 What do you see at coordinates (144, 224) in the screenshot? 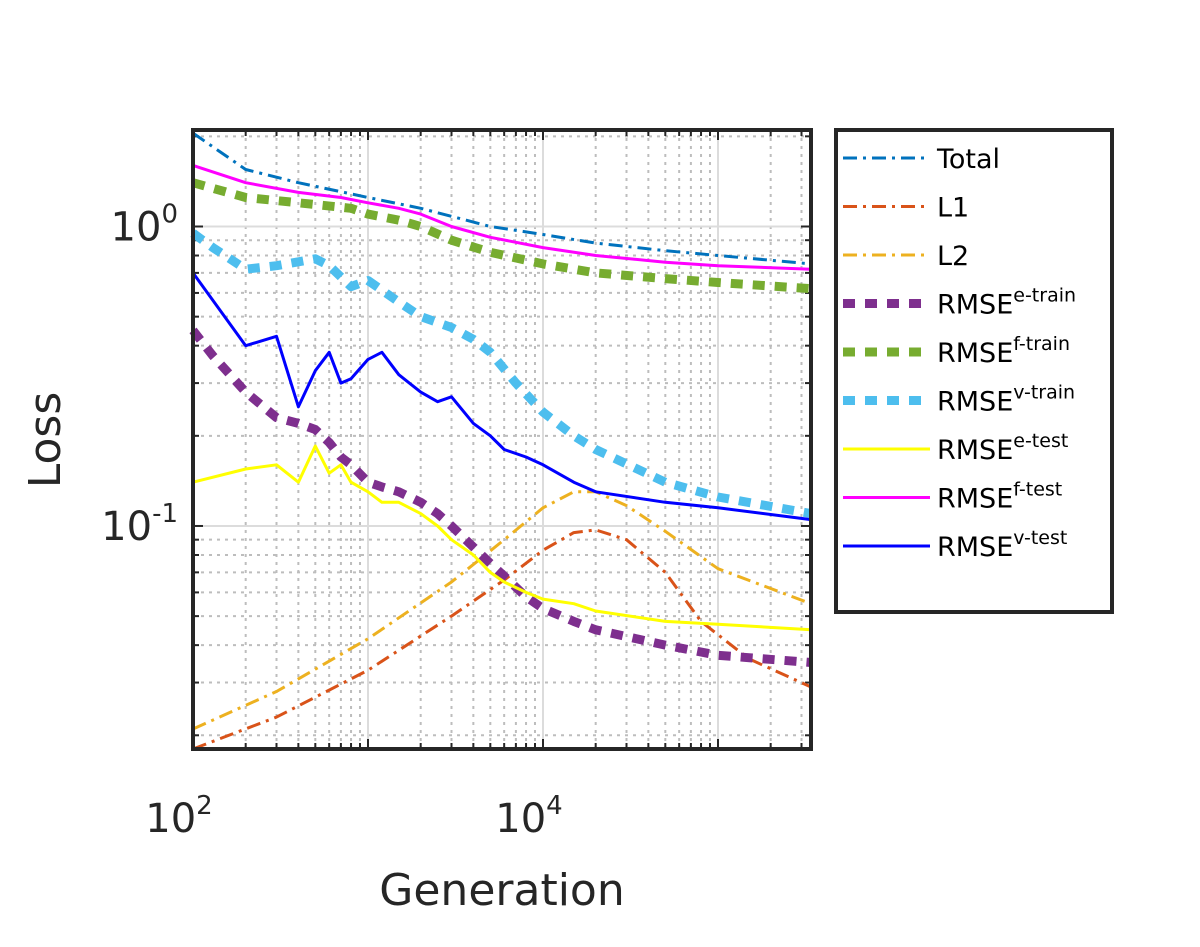
I see `y-tick-label: 10⁰` at bounding box center [144, 224].